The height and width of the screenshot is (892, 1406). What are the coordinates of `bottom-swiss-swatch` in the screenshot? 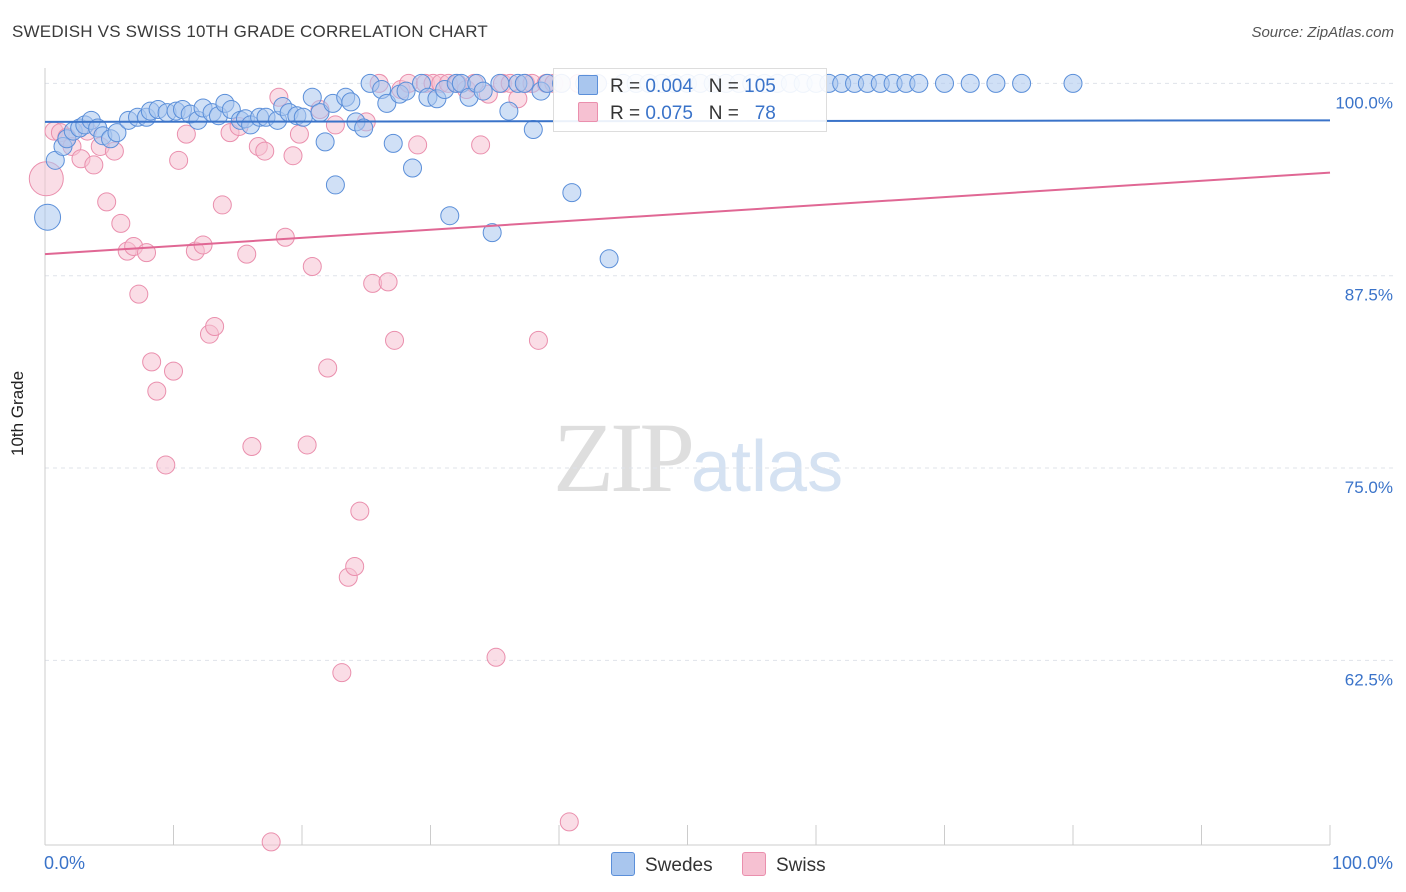 It's located at (754, 864).